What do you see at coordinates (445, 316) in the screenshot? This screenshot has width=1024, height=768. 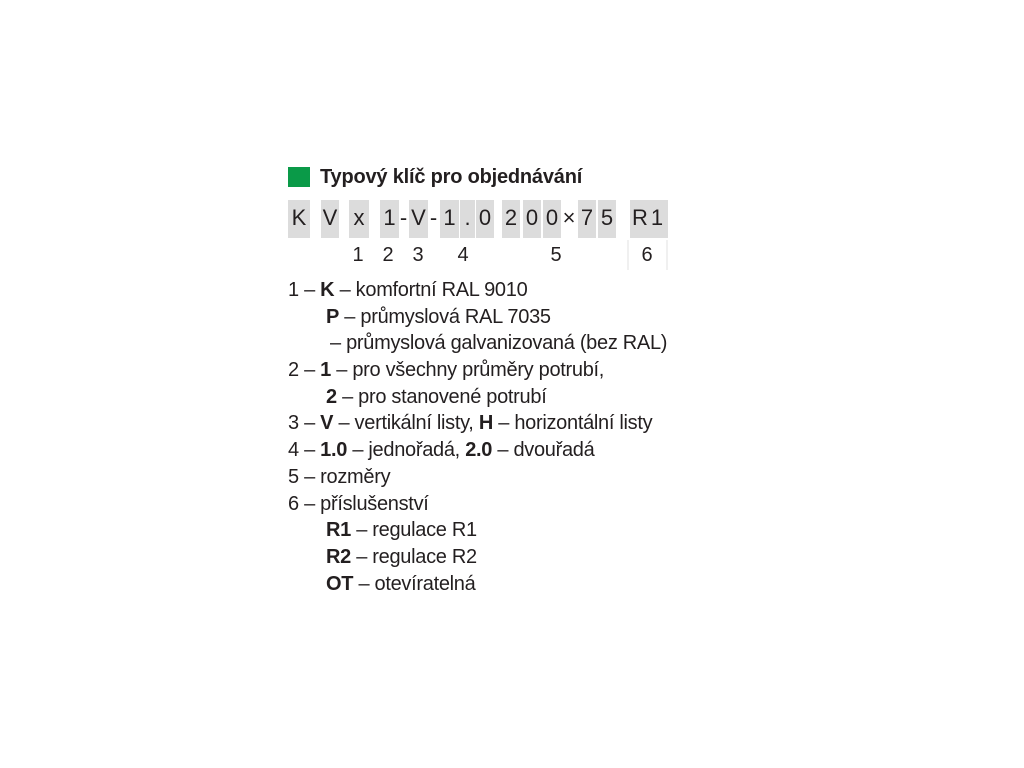 I see `legend-text: – průmyslová RAL 7035` at bounding box center [445, 316].